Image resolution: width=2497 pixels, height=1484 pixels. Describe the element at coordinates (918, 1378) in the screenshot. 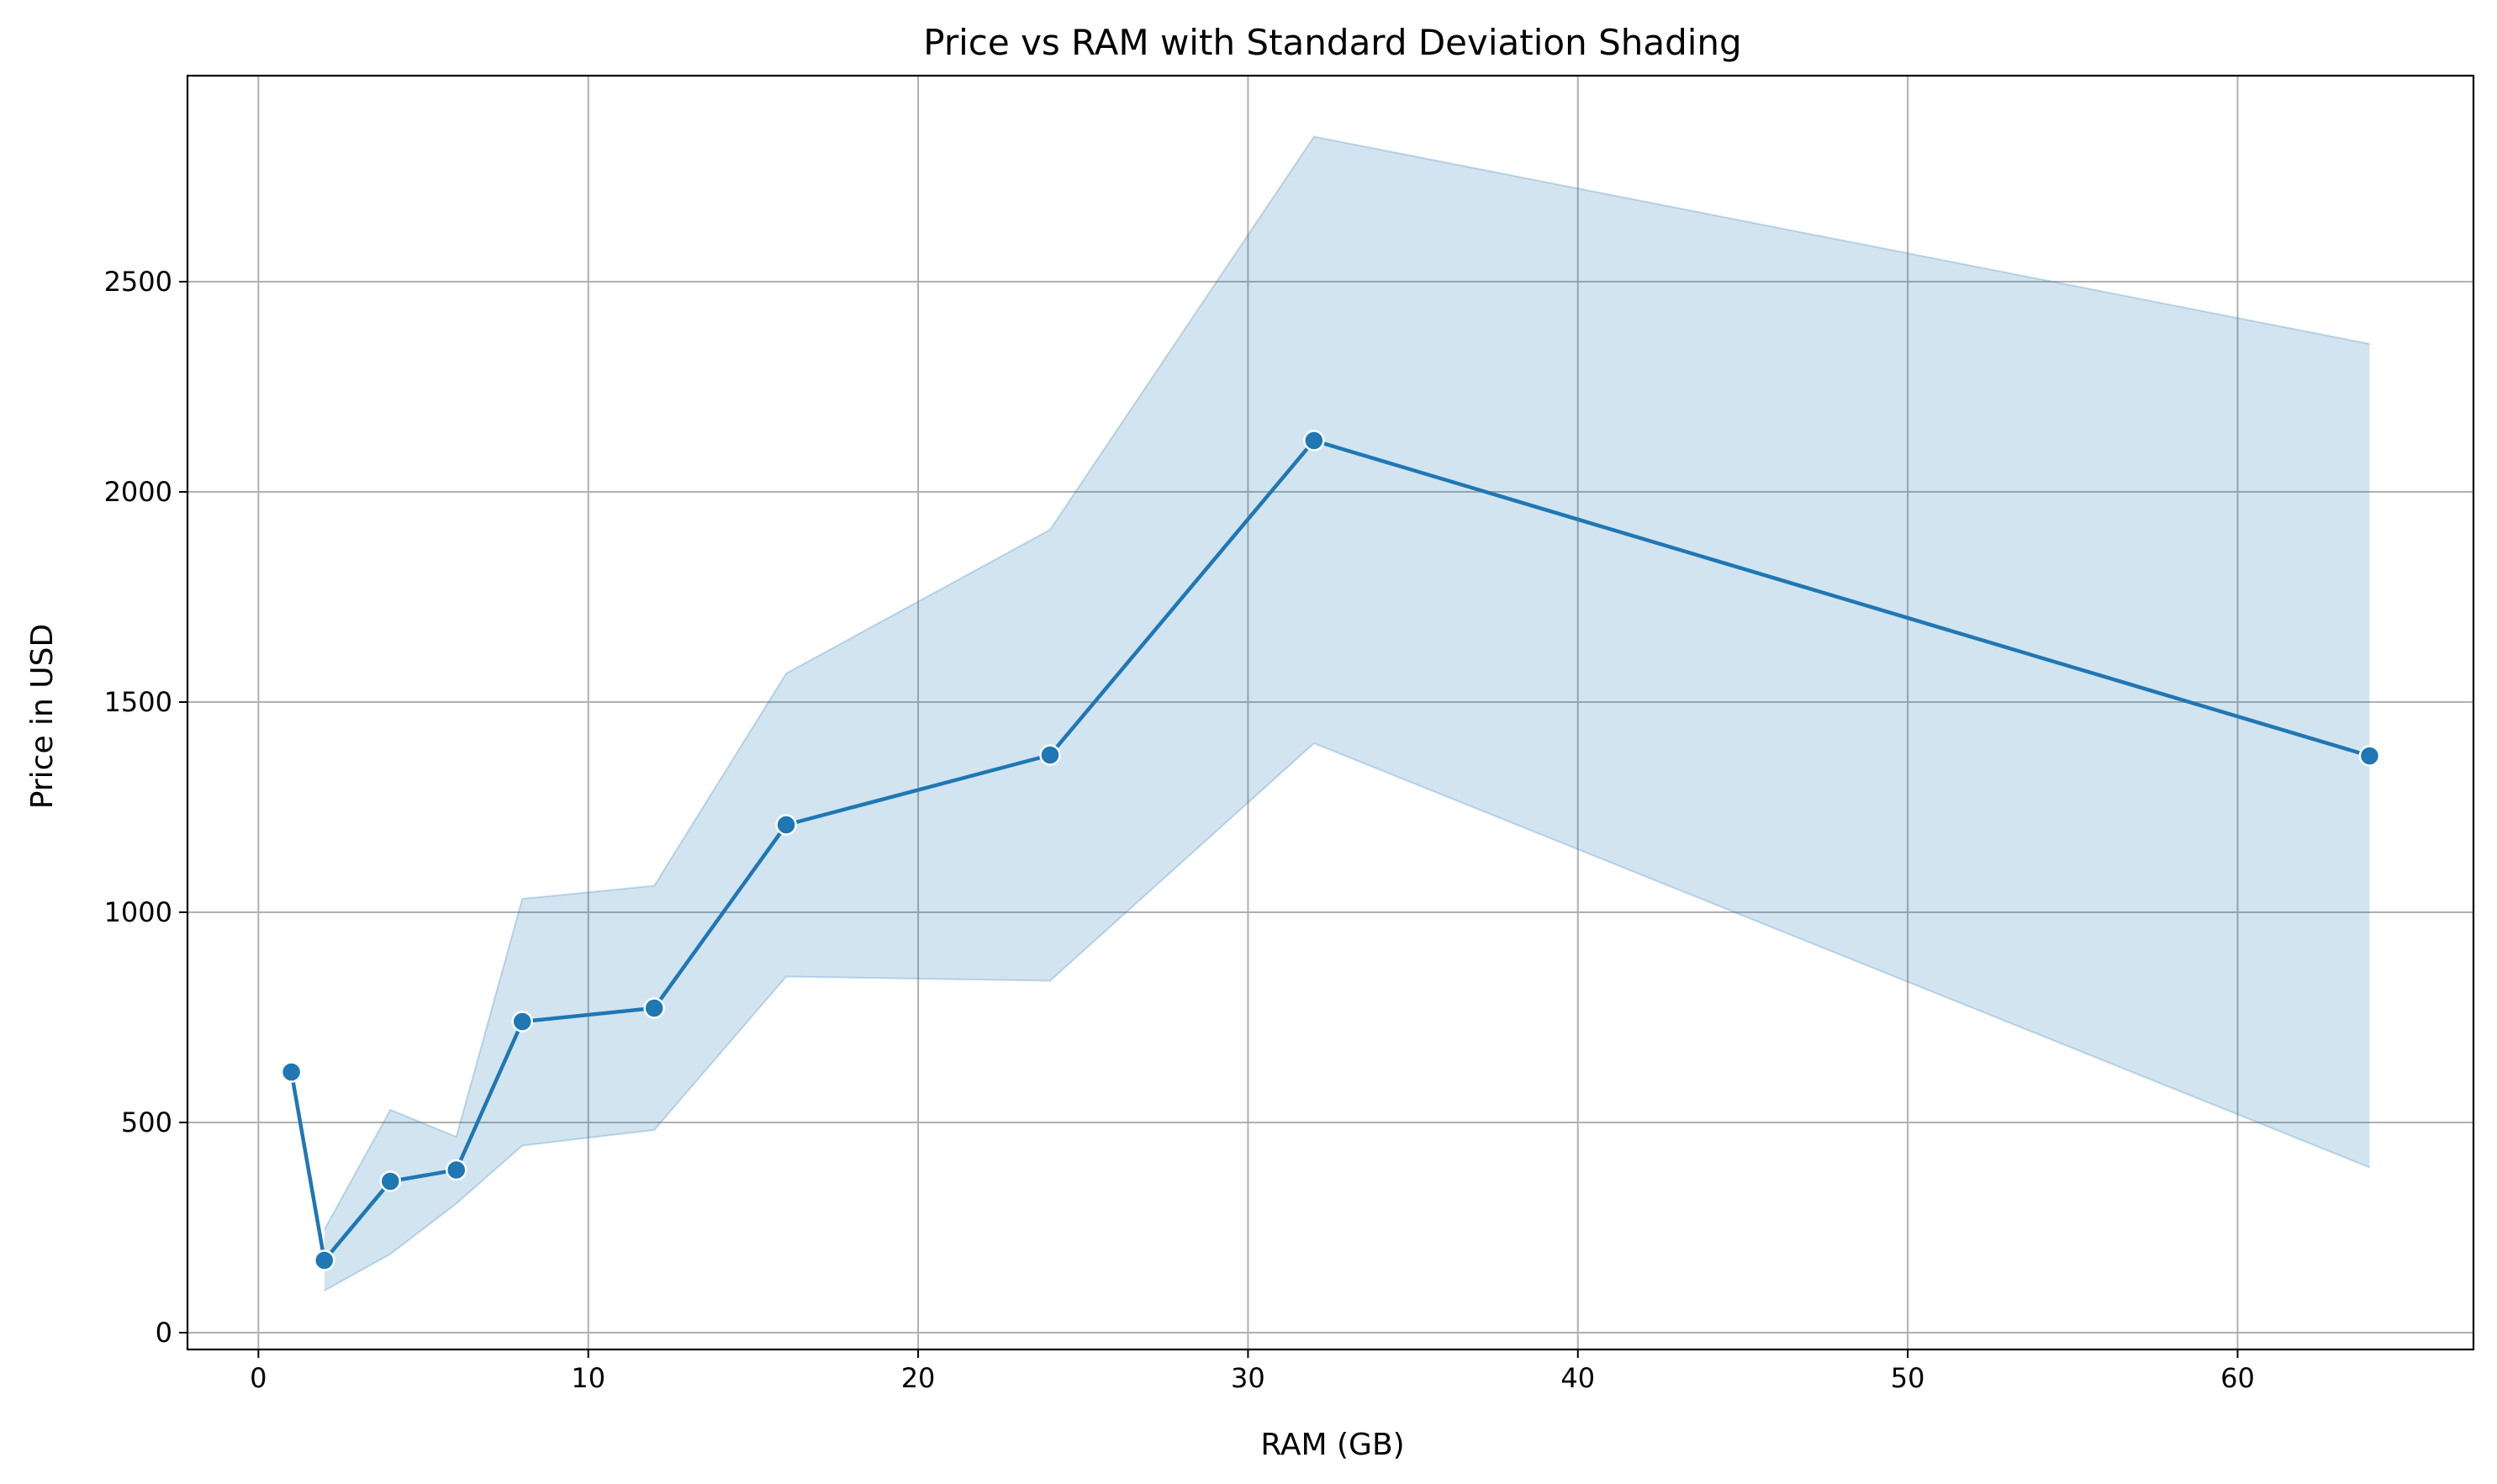

I see `x-tick-label: 20` at that location.